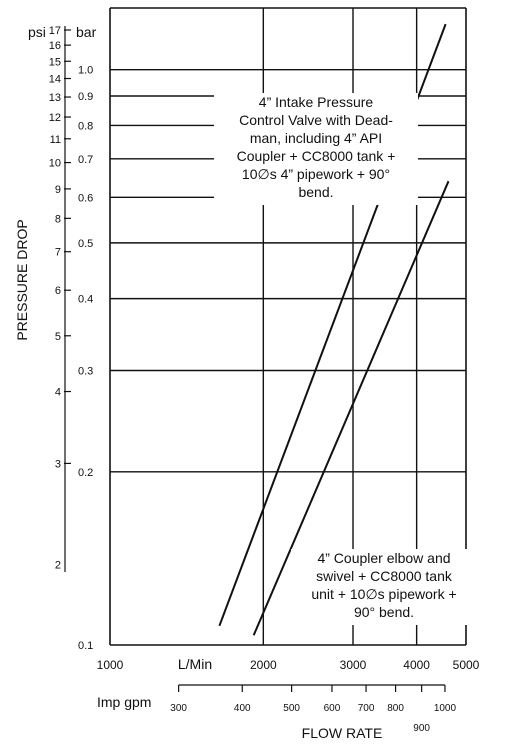 The height and width of the screenshot is (744, 514). Describe the element at coordinates (178, 708) in the screenshot. I see `gpm-tick-label: 300` at that location.